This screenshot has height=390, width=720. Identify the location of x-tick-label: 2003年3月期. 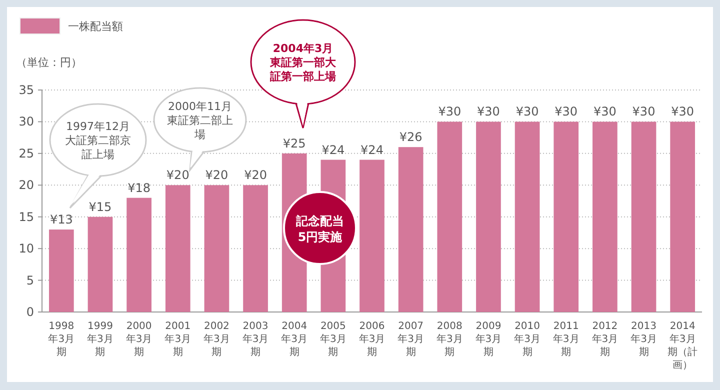
(255, 339).